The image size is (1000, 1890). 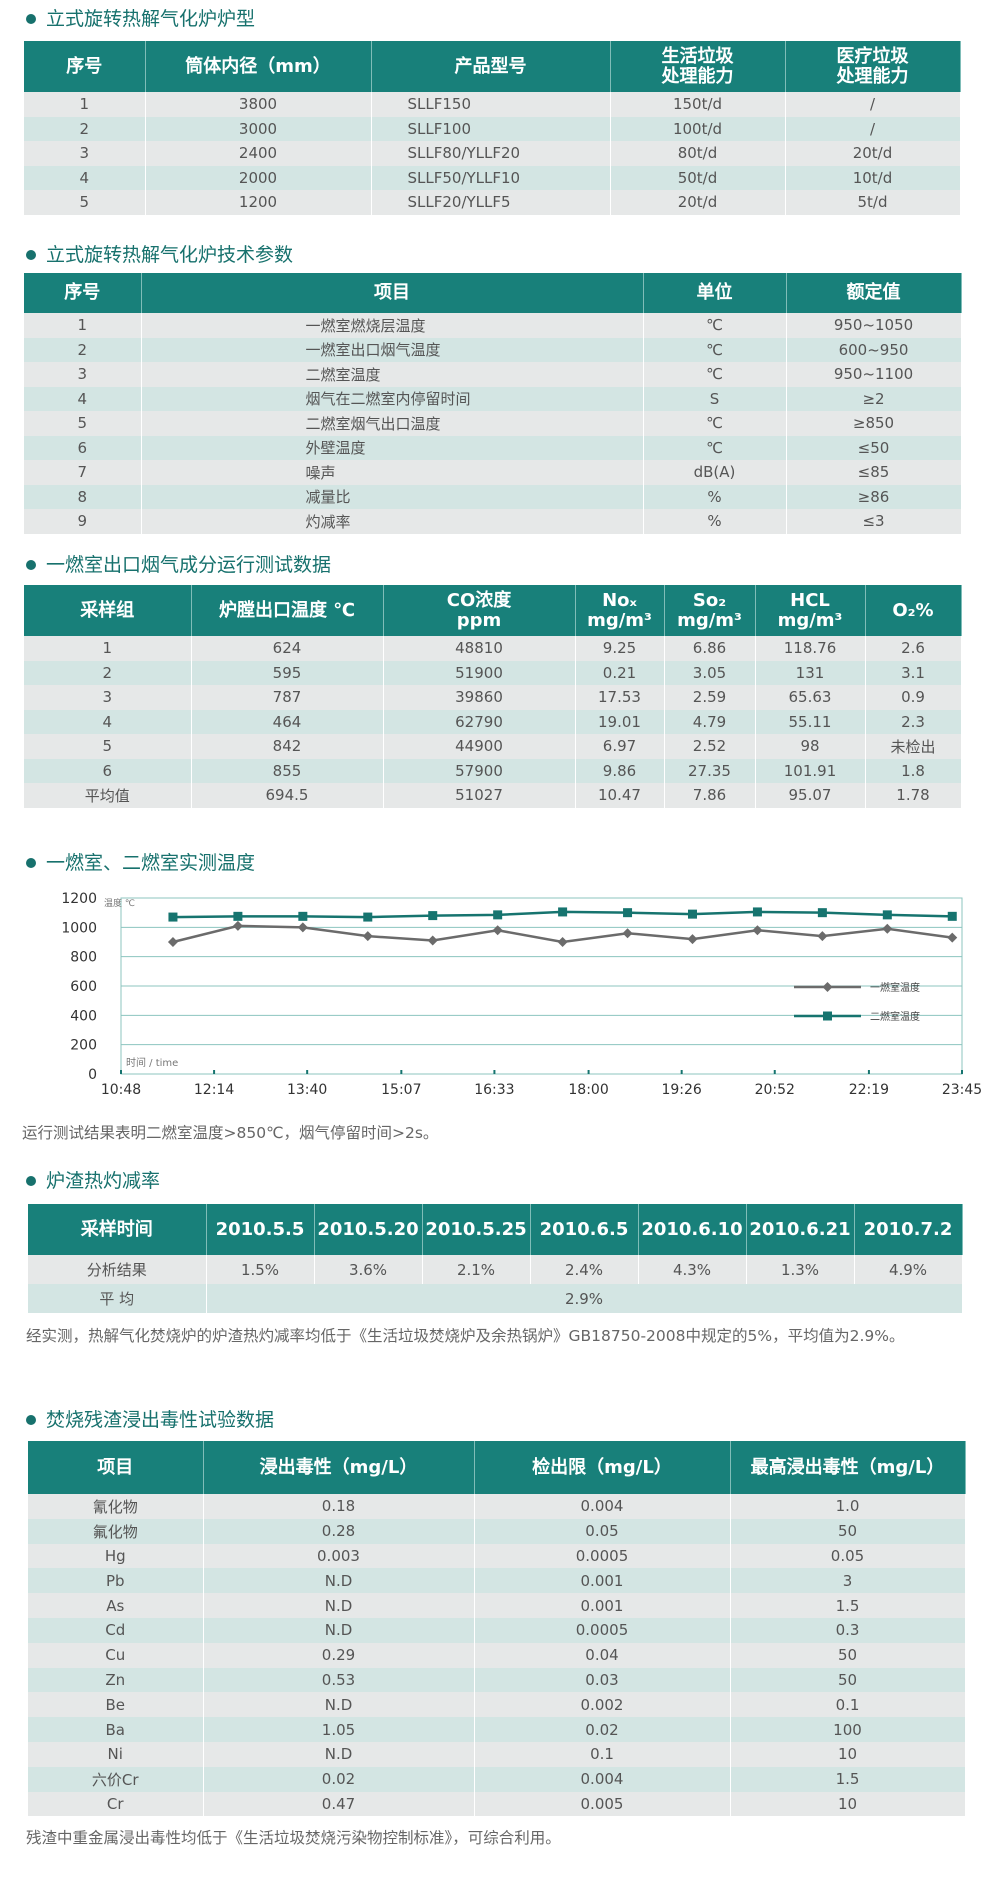 What do you see at coordinates (79, 928) in the screenshot?
I see `y-tick-label: 1000` at bounding box center [79, 928].